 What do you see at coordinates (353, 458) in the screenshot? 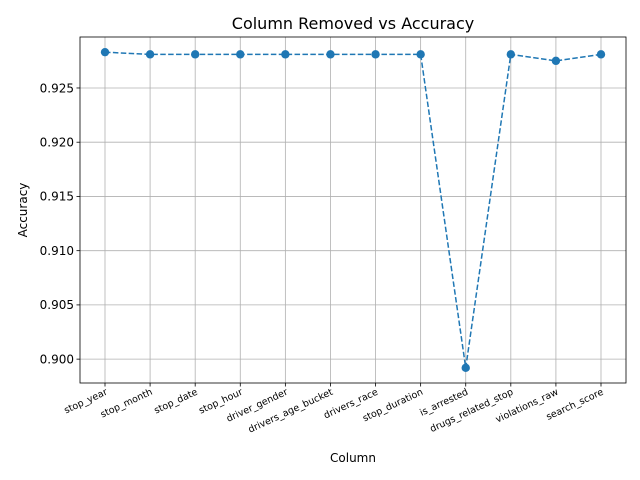
I see `x-axis-label: Column` at bounding box center [353, 458].